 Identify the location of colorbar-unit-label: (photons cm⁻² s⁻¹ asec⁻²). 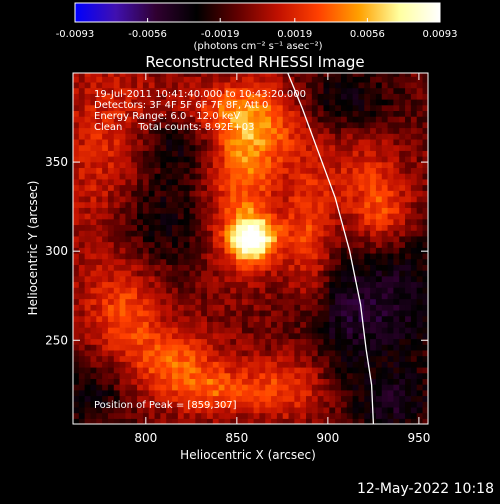
(257, 46).